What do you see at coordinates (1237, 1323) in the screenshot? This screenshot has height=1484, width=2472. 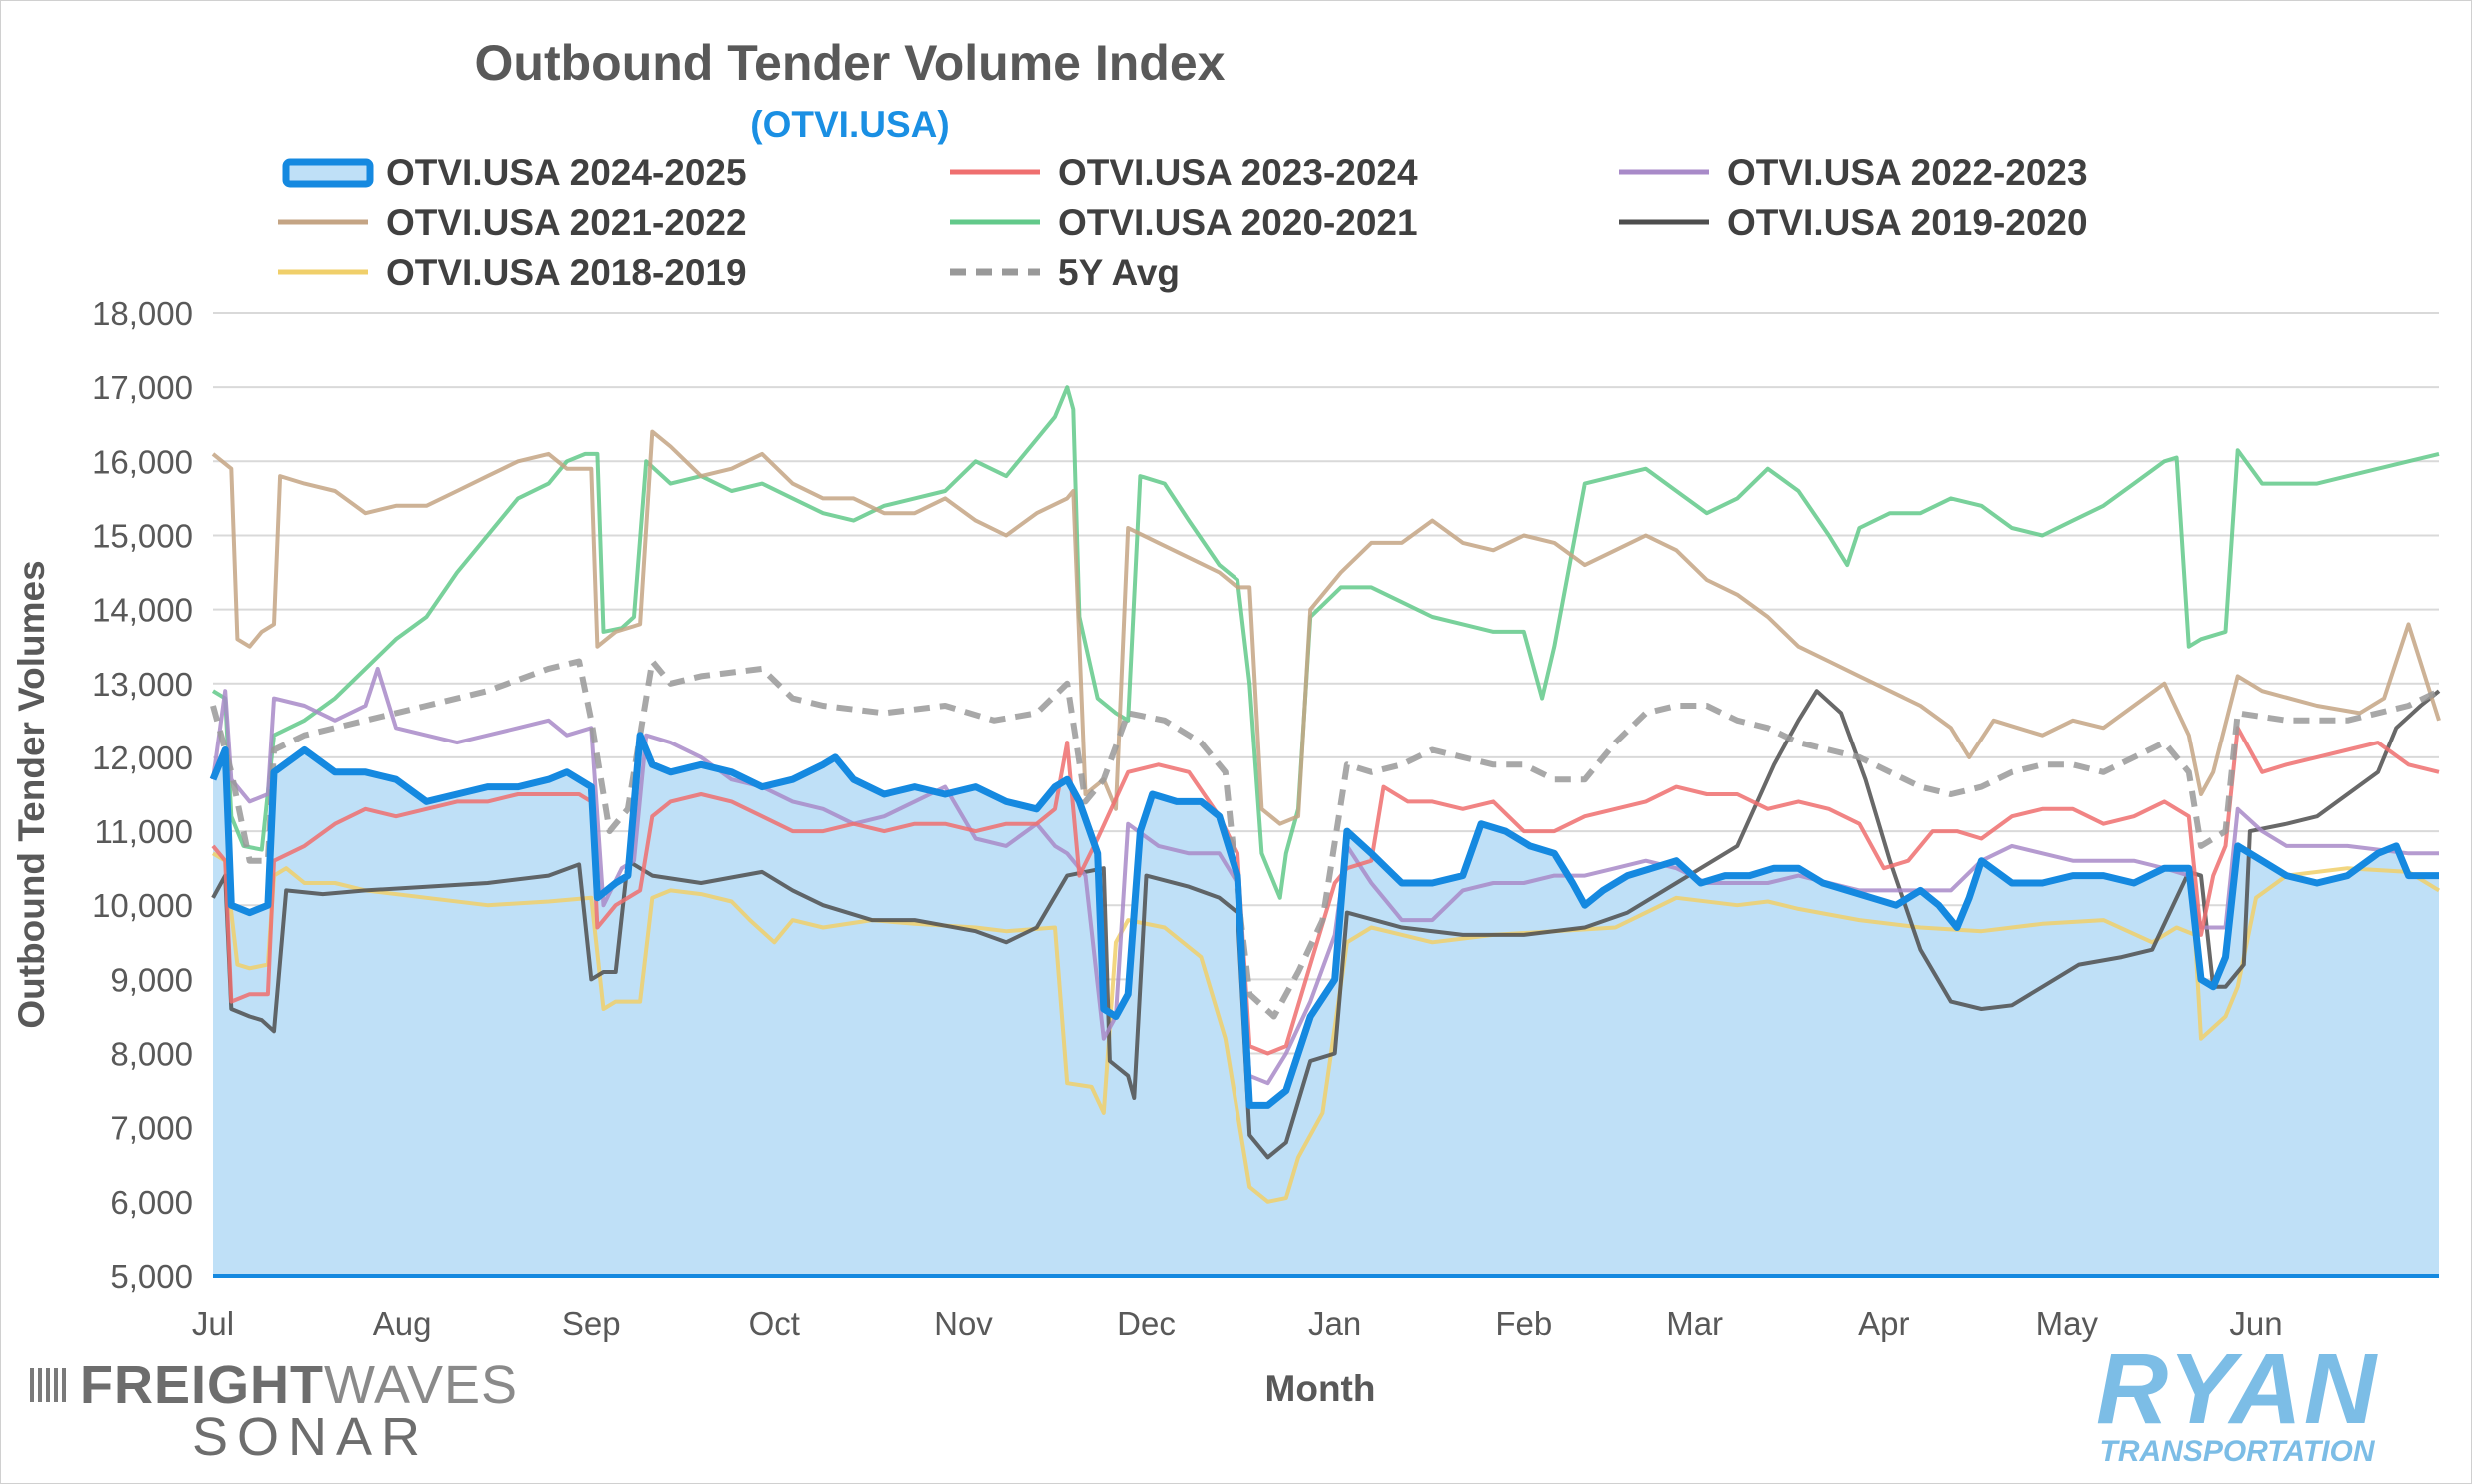 I see `x-axis-ticks: Jul Aug Sep Oct Nov Dec Jan Feb Mar Apr May Jun` at bounding box center [1237, 1323].